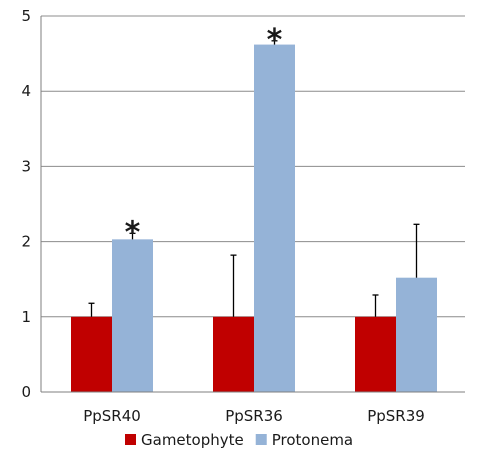 The height and width of the screenshot is (466, 483). I want to click on bar-protonema-ppsr40, so click(132, 315).